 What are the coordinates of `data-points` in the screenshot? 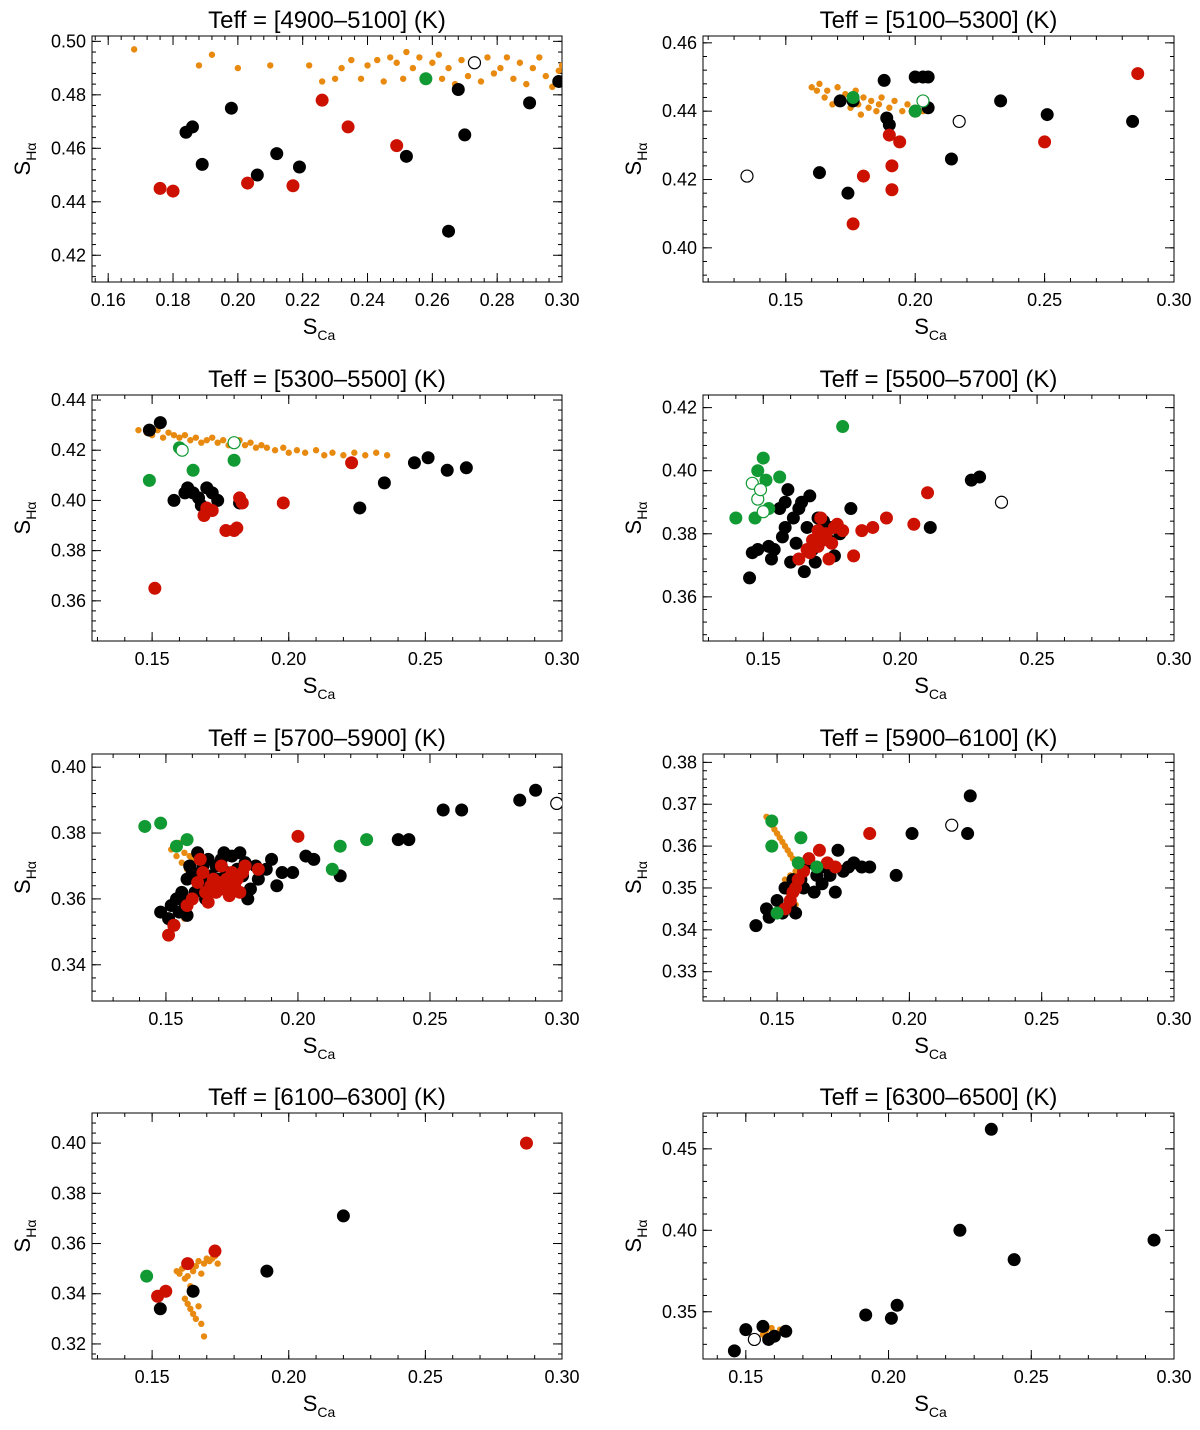 It's located at (863, 861).